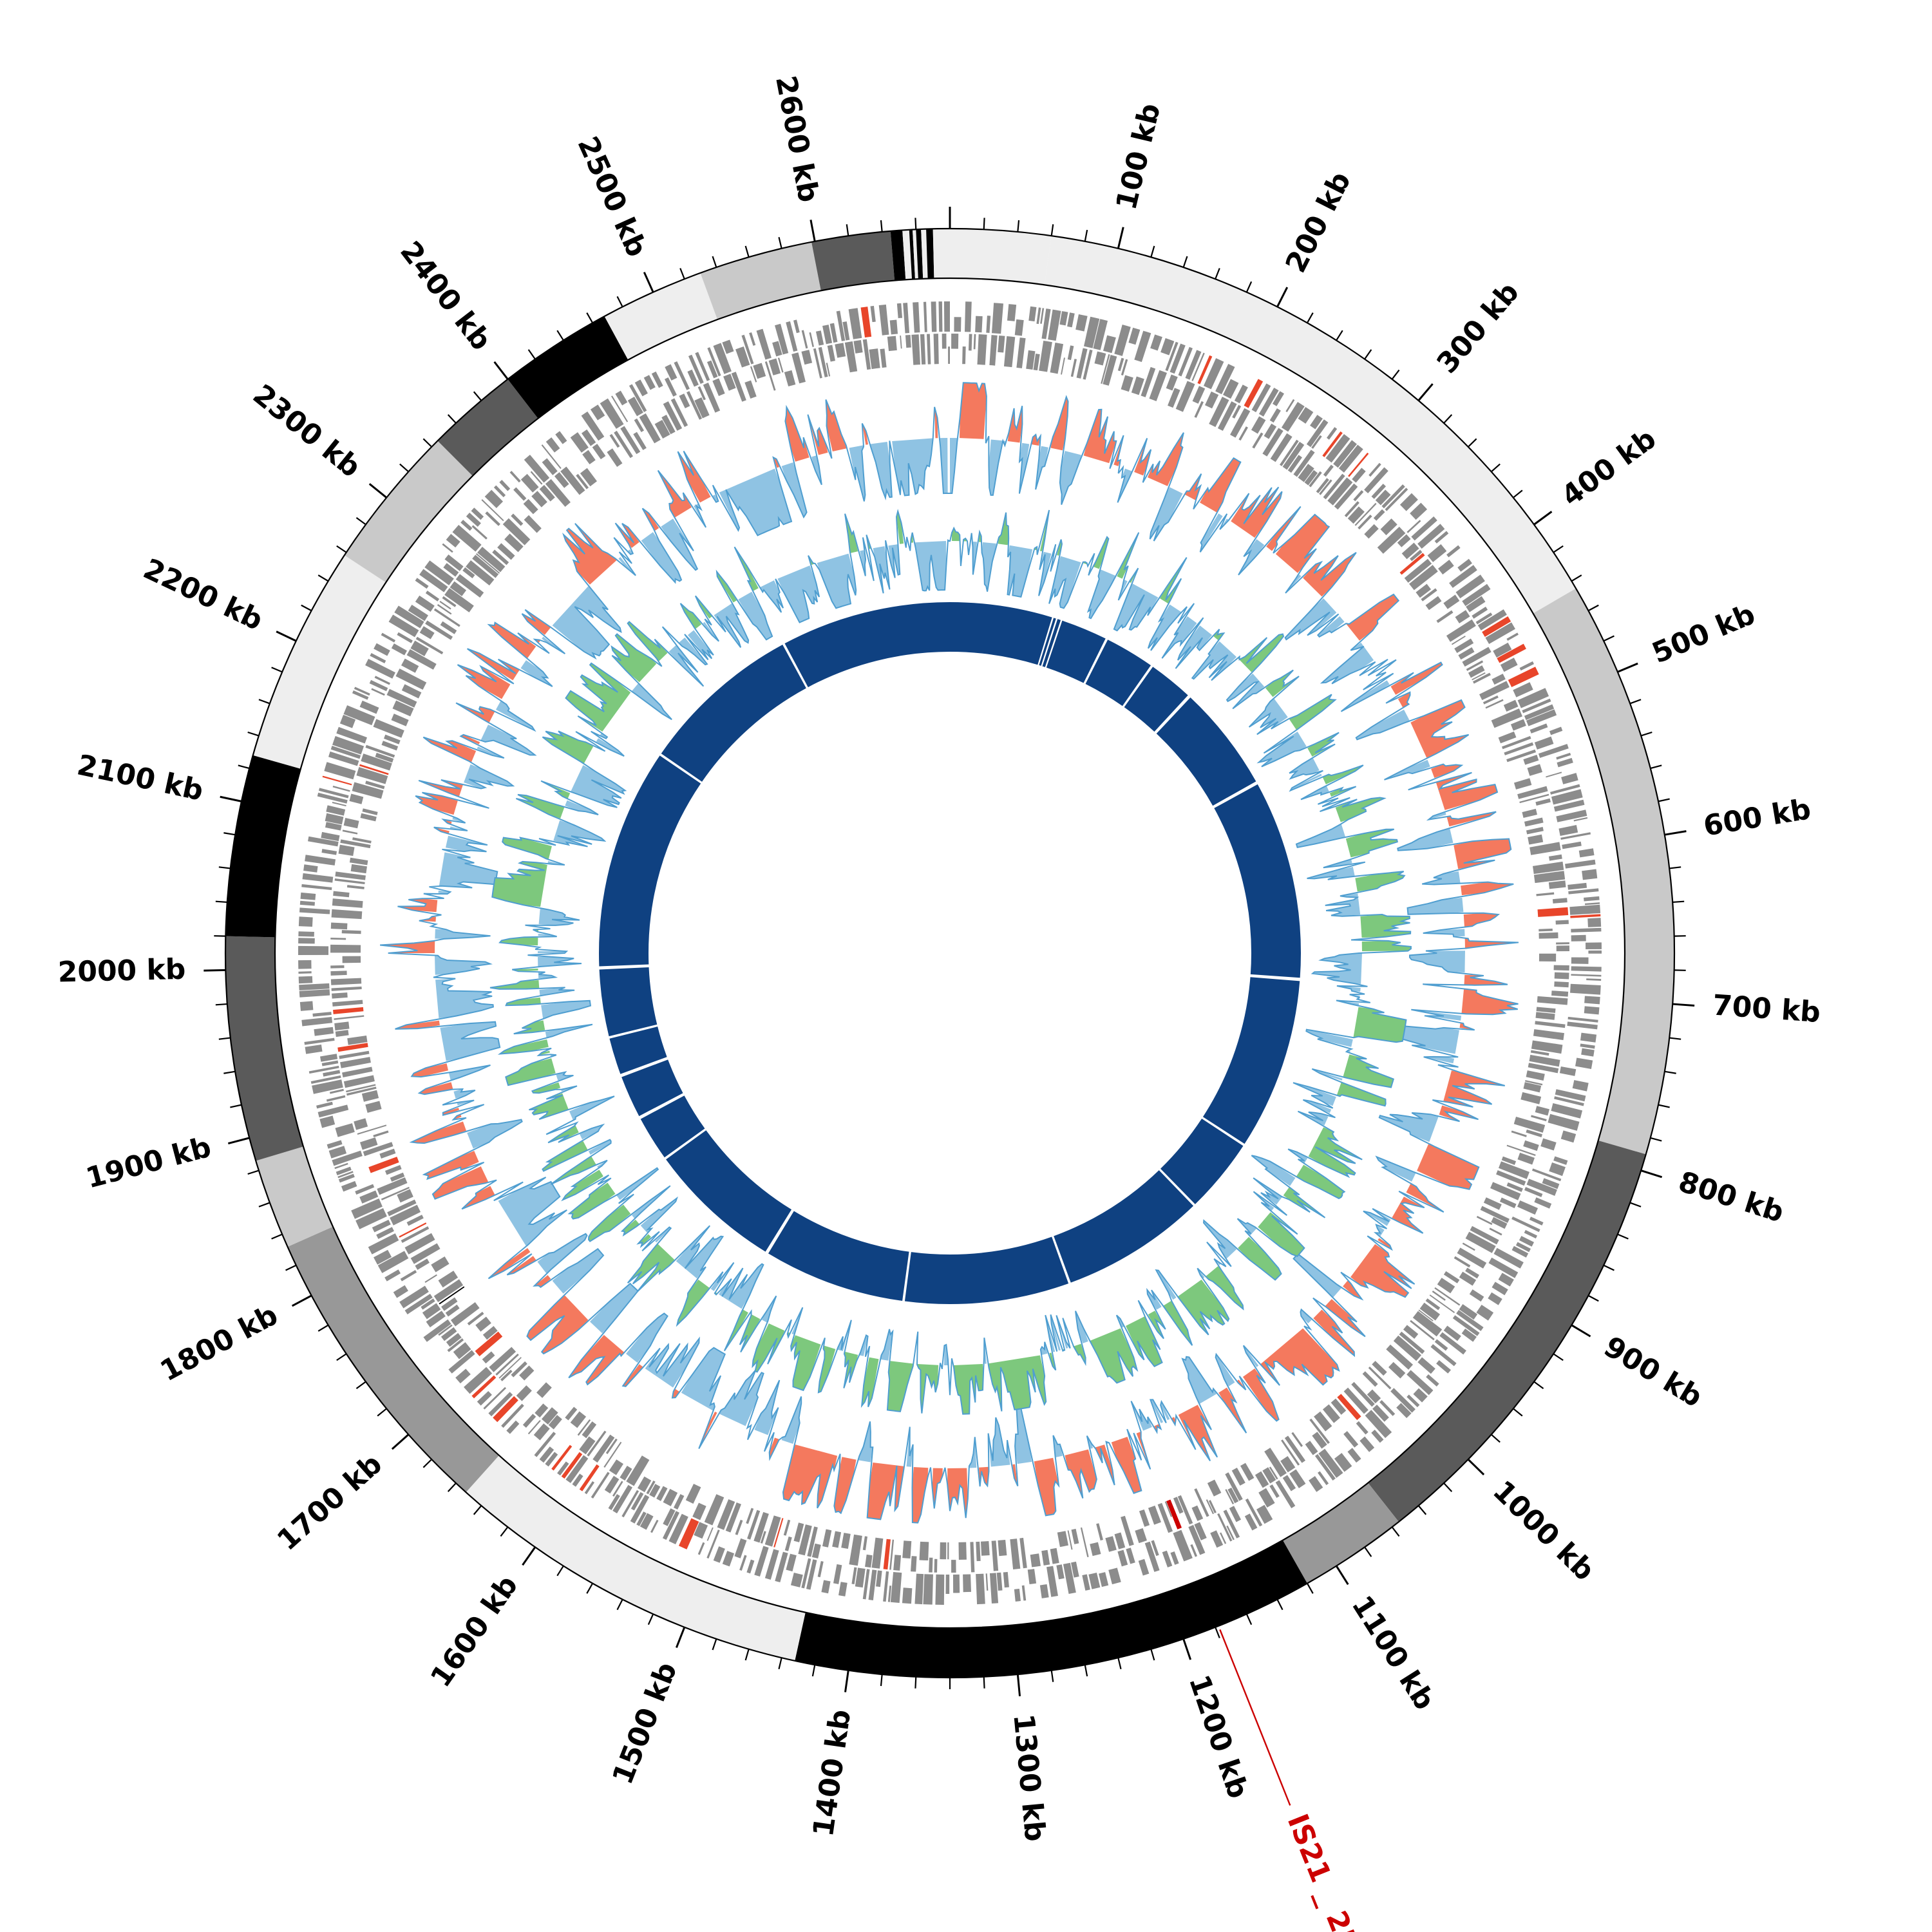 This screenshot has height=1932, width=1932. I want to click on axis-tick-label: 2500 kb, so click(612, 197).